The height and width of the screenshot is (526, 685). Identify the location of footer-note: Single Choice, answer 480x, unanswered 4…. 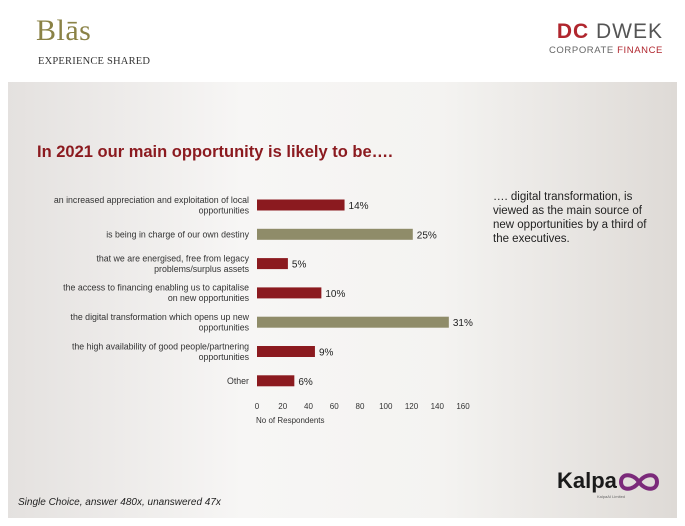
(119, 502).